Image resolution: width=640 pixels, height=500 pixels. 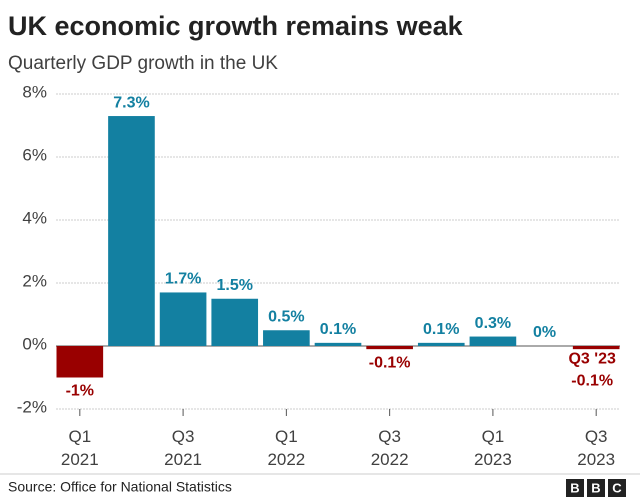 What do you see at coordinates (544, 332) in the screenshot?
I see `value-label: 0%` at bounding box center [544, 332].